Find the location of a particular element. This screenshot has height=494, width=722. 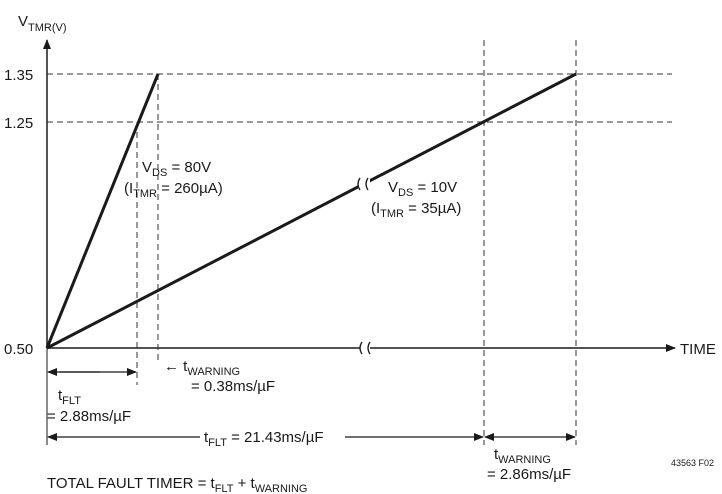

tick-1.25: 1.25 is located at coordinates (18, 123).